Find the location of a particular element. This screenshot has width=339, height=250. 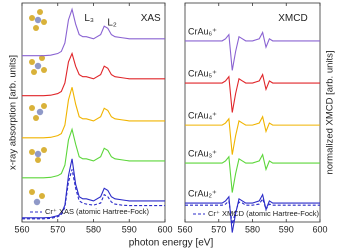

y-axis-label: normalized XMCD [arb. units] is located at coordinates (330, 112).